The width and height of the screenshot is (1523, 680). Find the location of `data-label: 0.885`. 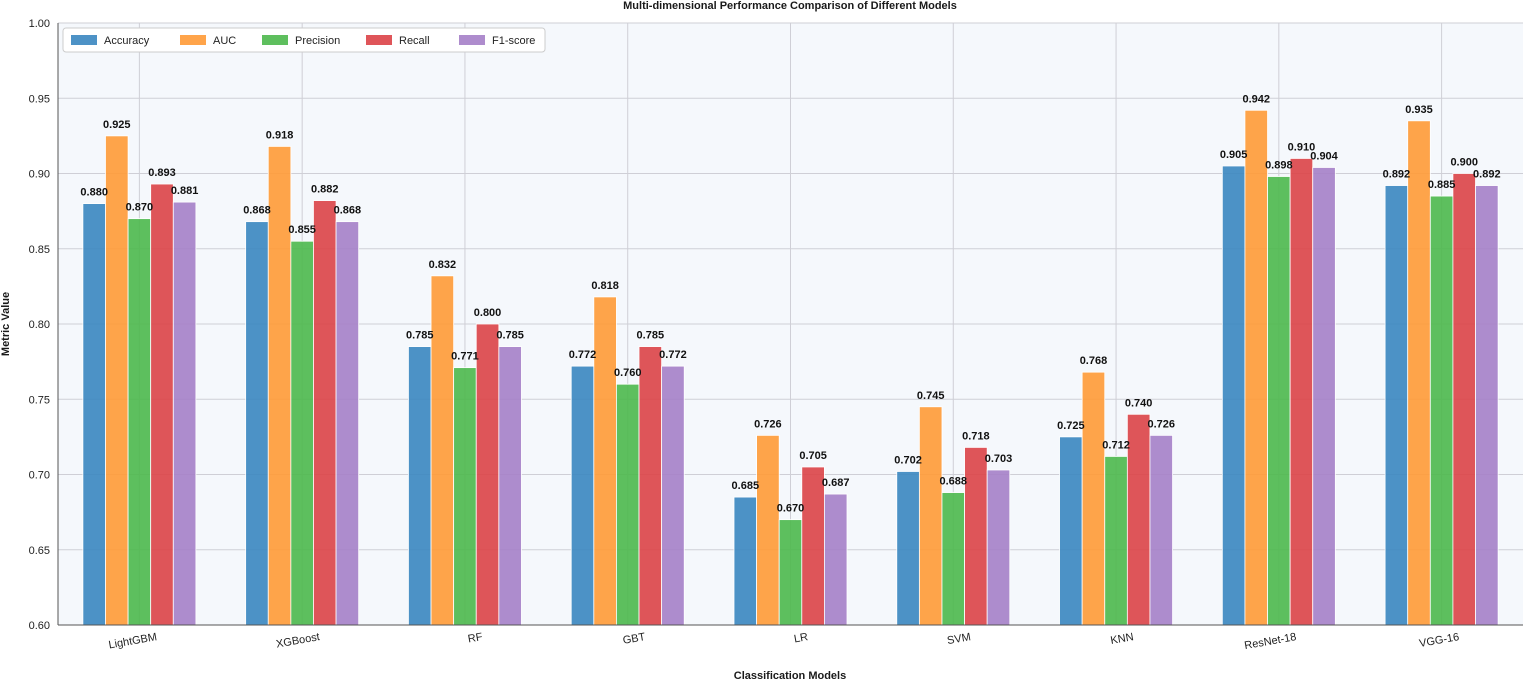

data-label: 0.885 is located at coordinates (1442, 185).